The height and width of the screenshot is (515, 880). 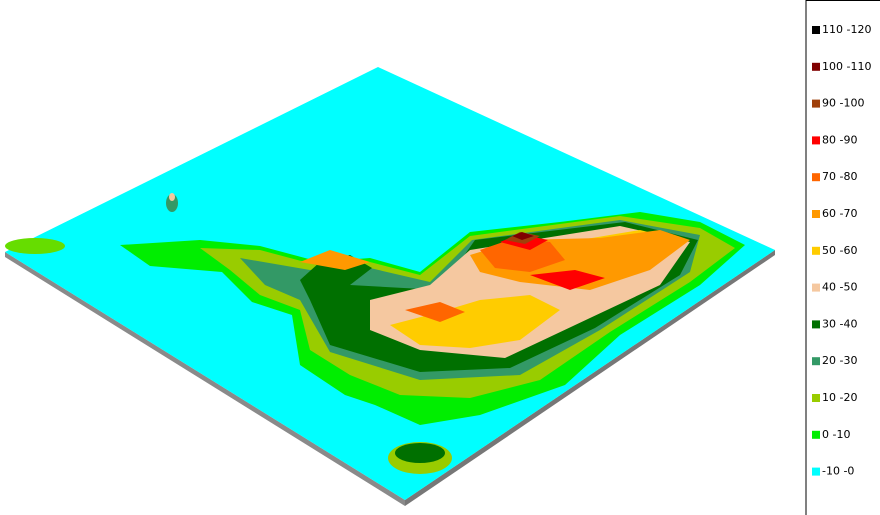 What do you see at coordinates (839, 323) in the screenshot?
I see `legend-label: 30 -40` at bounding box center [839, 323].